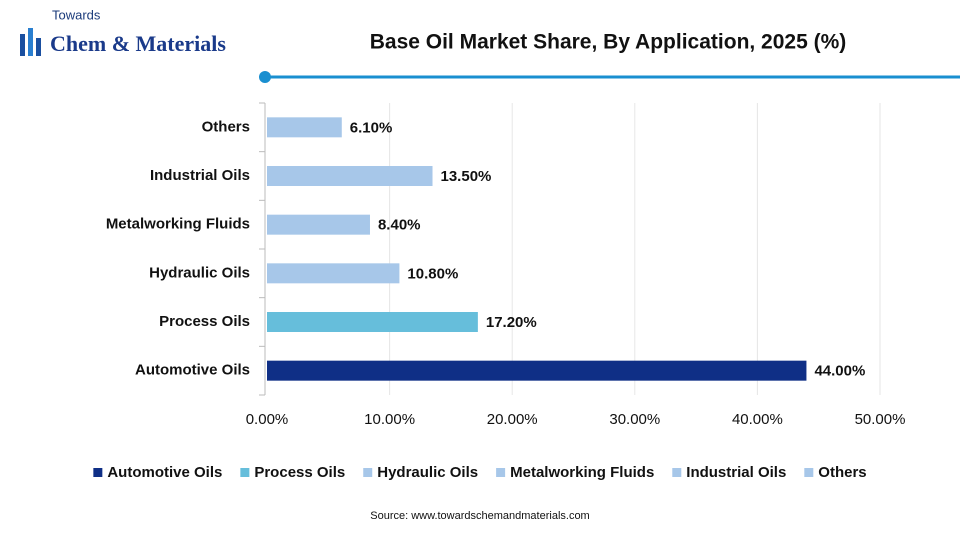 This screenshot has width=960, height=540. What do you see at coordinates (399, 225) in the screenshot?
I see `data-label: 8.40%` at bounding box center [399, 225].